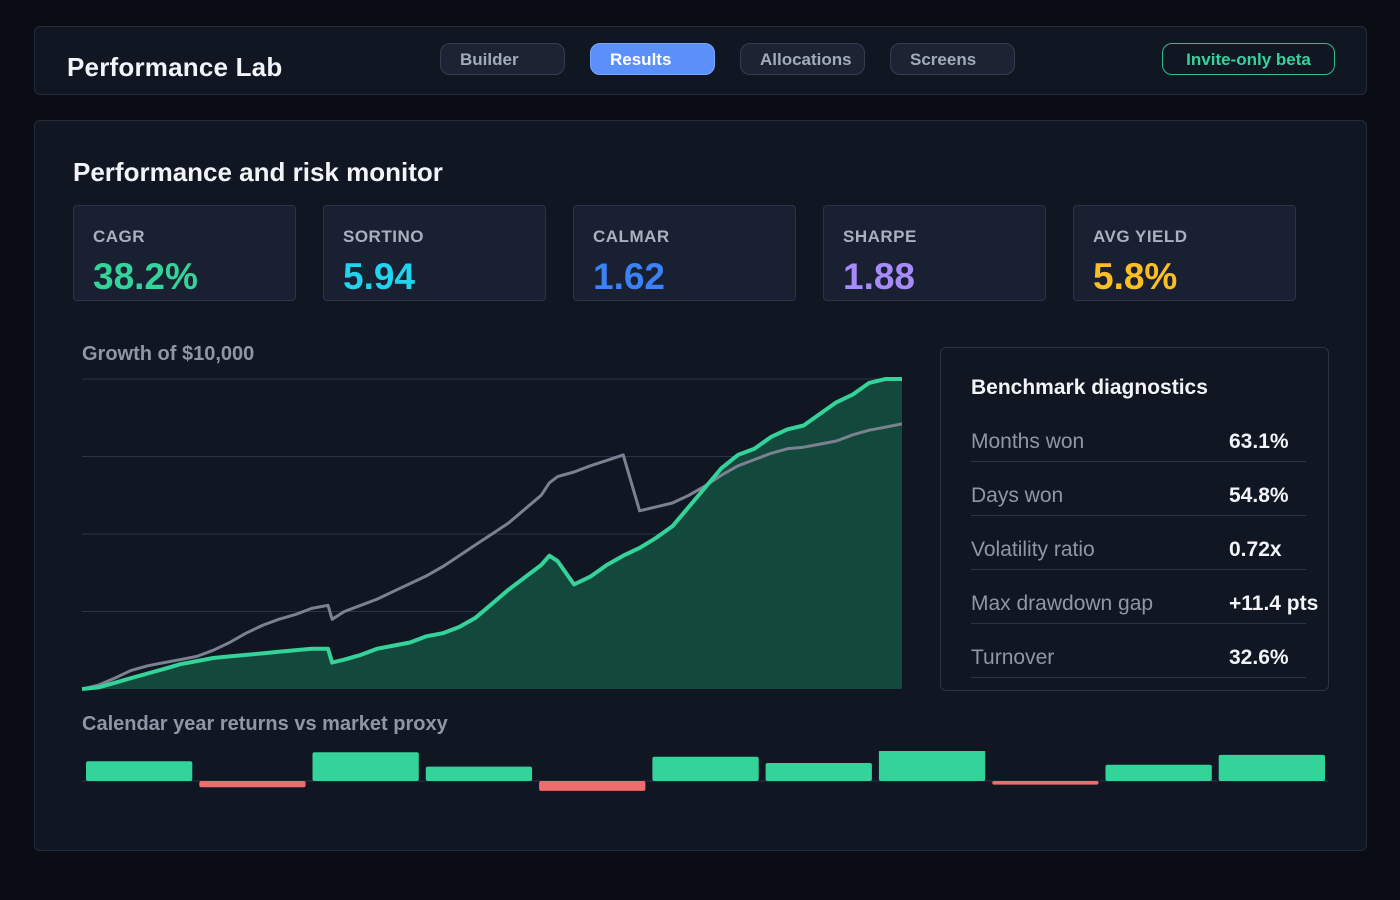 The image size is (1400, 900). What do you see at coordinates (265, 724) in the screenshot?
I see `yearly-returns-title: Calendar year returns vs market proxy` at bounding box center [265, 724].